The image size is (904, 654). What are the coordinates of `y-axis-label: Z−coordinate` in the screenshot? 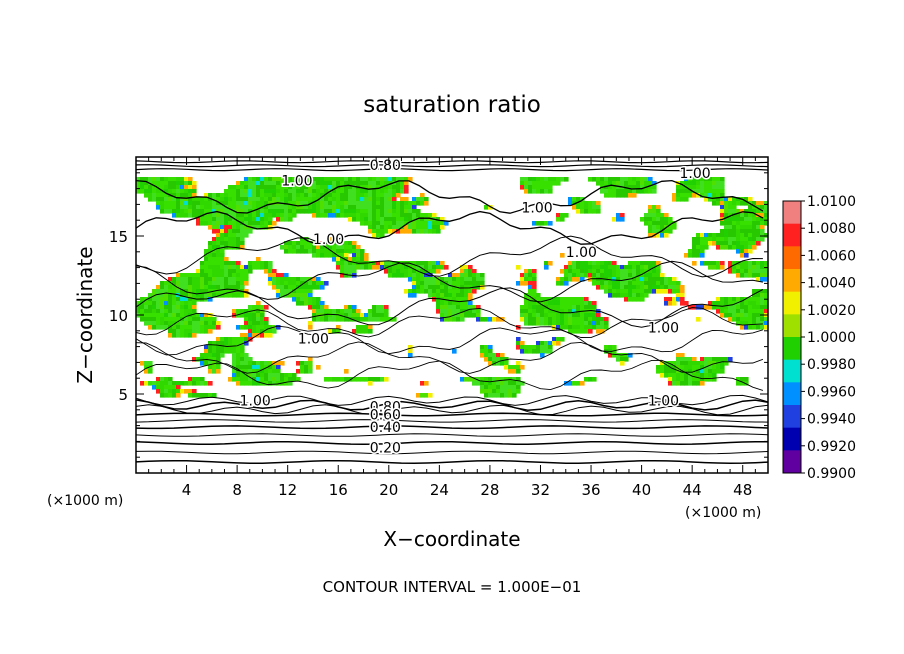 It's located at (85, 314).